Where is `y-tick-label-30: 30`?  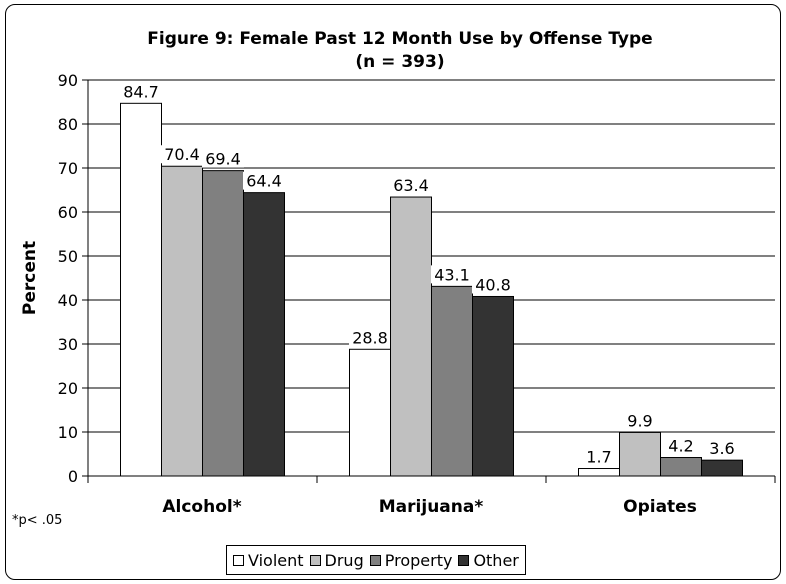 y-tick-label-30: 30 is located at coordinates (68, 344).